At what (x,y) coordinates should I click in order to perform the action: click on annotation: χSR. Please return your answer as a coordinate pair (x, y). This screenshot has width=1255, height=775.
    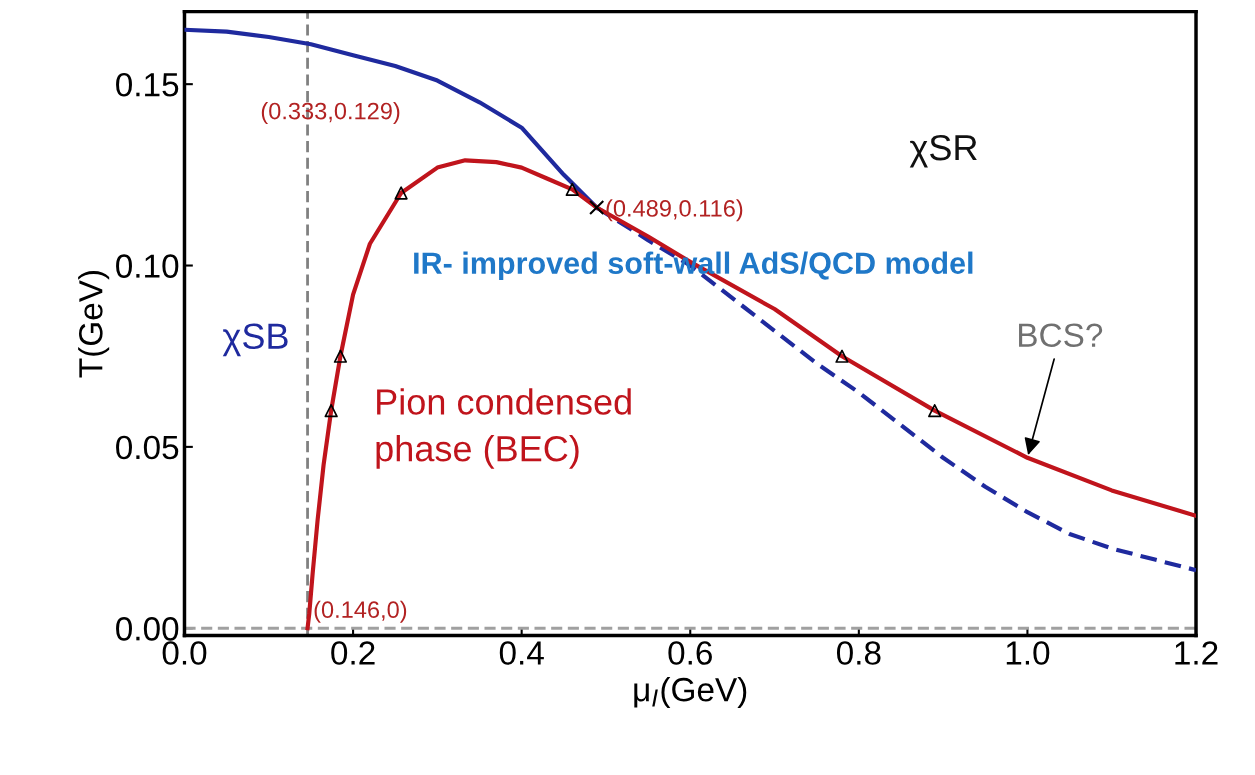
    Looking at the image, I should click on (943, 151).